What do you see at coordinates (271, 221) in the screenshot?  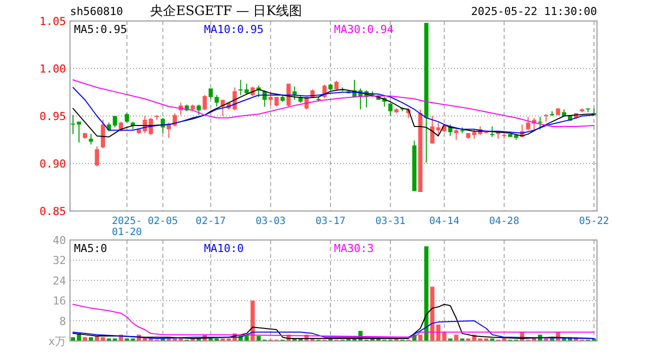 I see `x-tick-label: 03-03` at bounding box center [271, 221].